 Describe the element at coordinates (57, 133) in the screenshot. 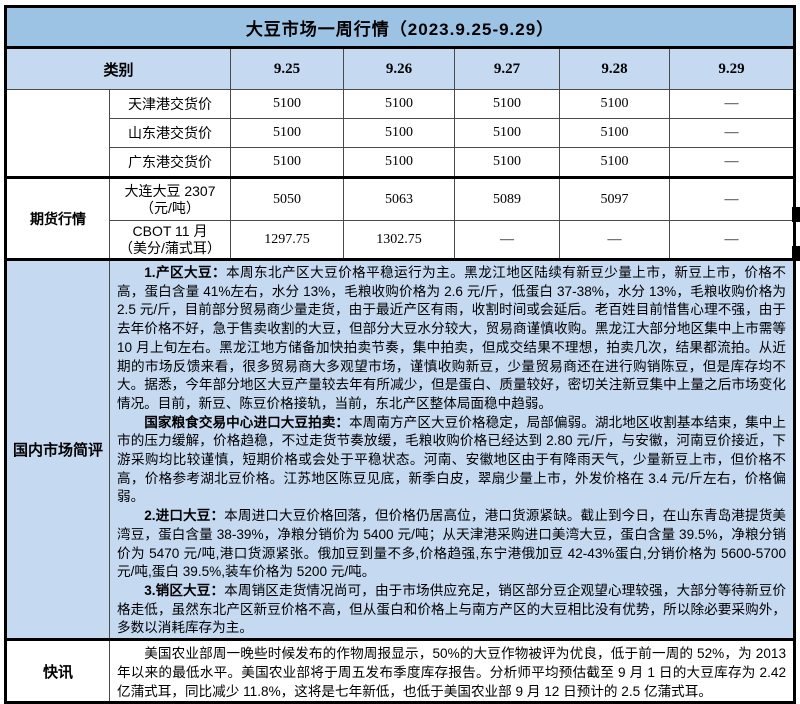

I see `spot-group-cell` at that location.